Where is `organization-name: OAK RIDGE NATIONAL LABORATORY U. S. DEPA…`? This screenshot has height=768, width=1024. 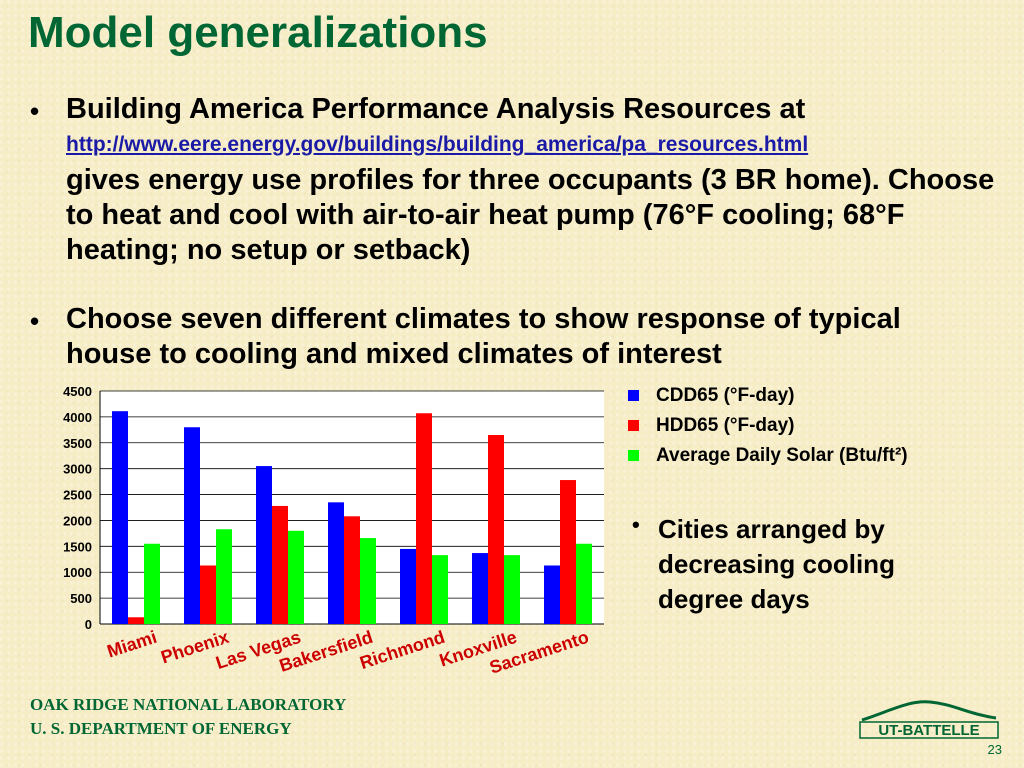
organization-name: OAK RIDGE NATIONAL LABORATORY U. S. DEPA… is located at coordinates (188, 717).